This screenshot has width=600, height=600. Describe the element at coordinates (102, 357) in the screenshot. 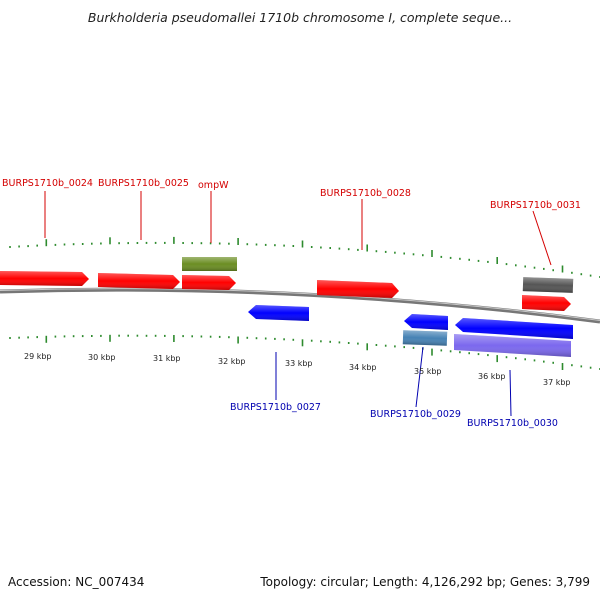

I see `scale-label: 30 kbp` at that location.